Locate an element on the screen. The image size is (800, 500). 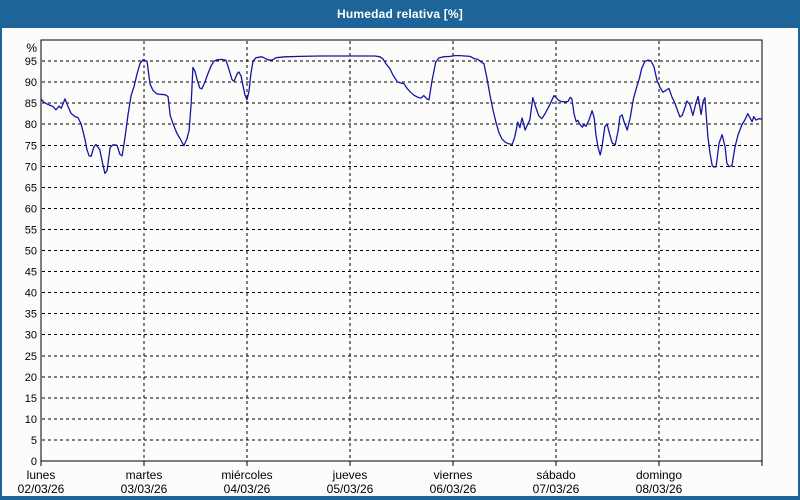
chart-title: Humedad relativa [%] is located at coordinates (400, 14).